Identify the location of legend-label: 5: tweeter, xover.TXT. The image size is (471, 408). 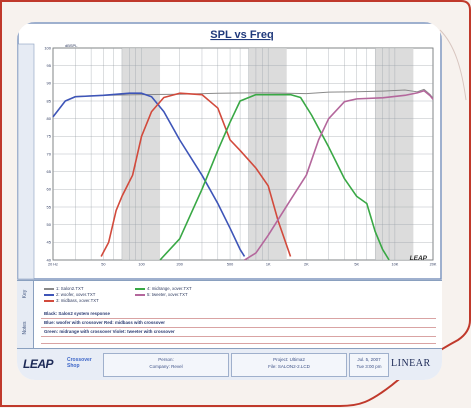
(167, 294).